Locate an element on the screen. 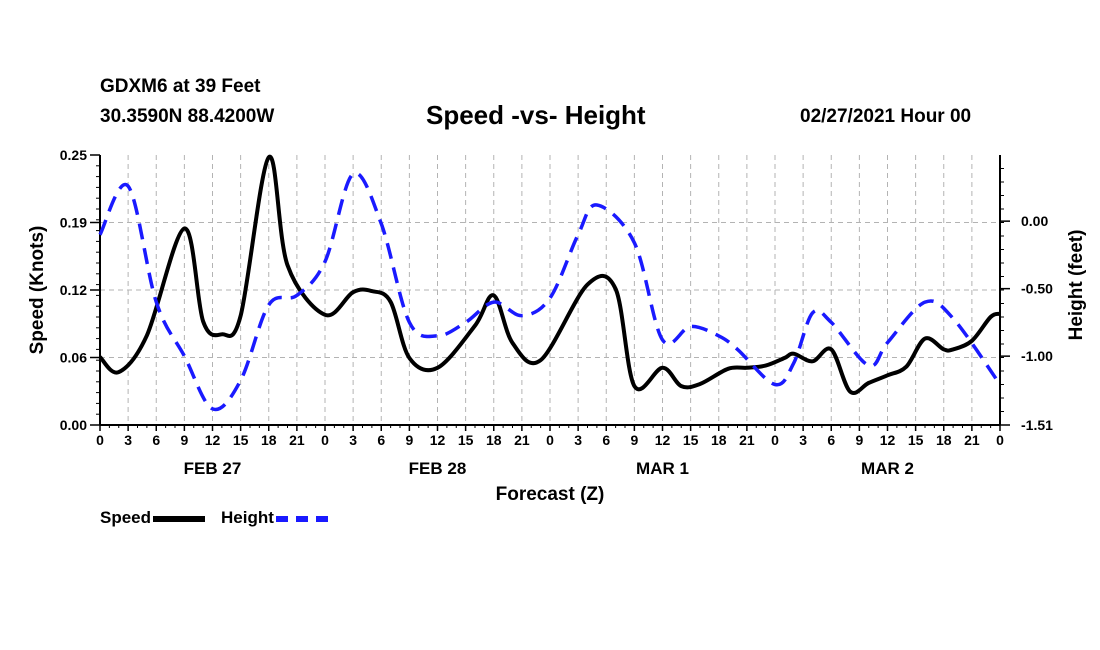 The image size is (1100, 650). legend: Speed Height is located at coordinates (222, 518).